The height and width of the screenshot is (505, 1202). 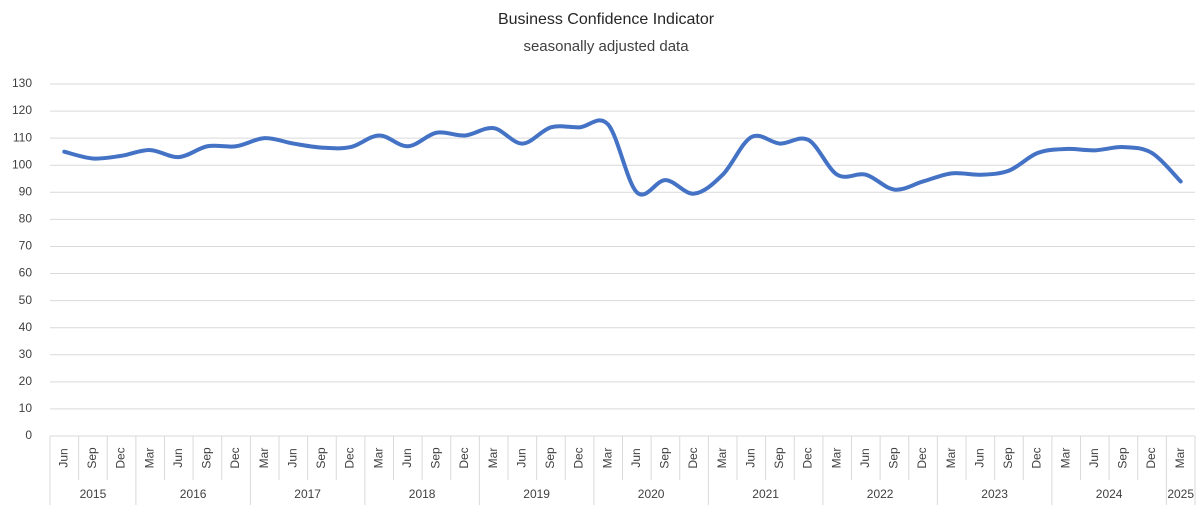 What do you see at coordinates (193, 494) in the screenshot?
I see `year-label: 2016` at bounding box center [193, 494].